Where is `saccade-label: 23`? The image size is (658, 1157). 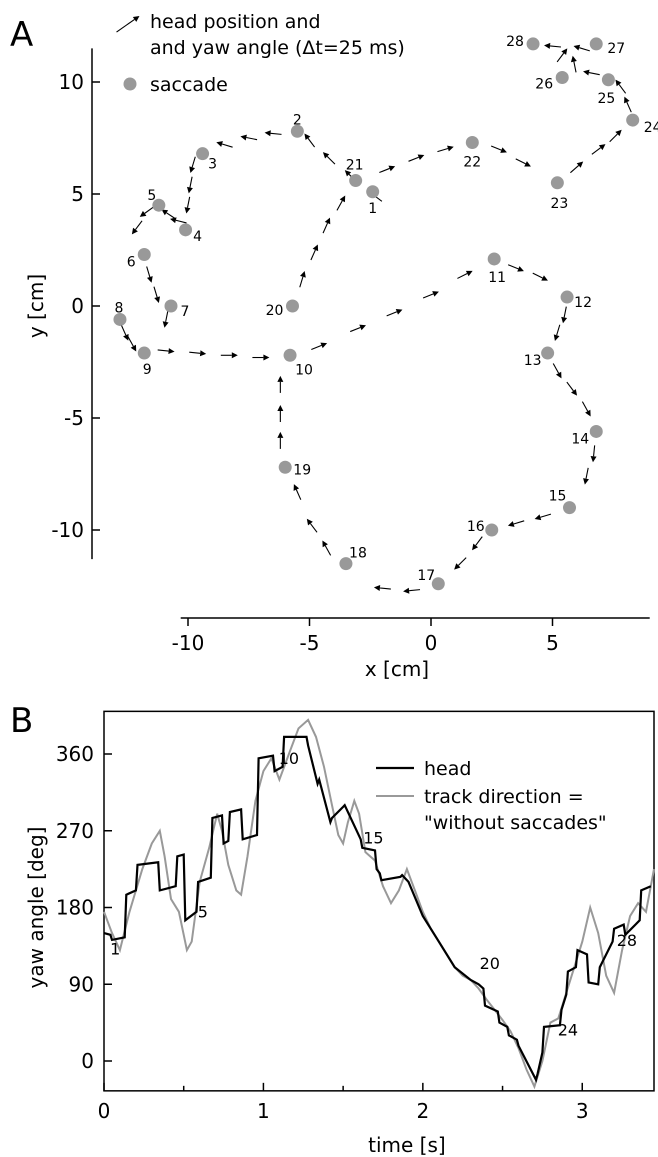 saccade-label: 23 is located at coordinates (559, 204).